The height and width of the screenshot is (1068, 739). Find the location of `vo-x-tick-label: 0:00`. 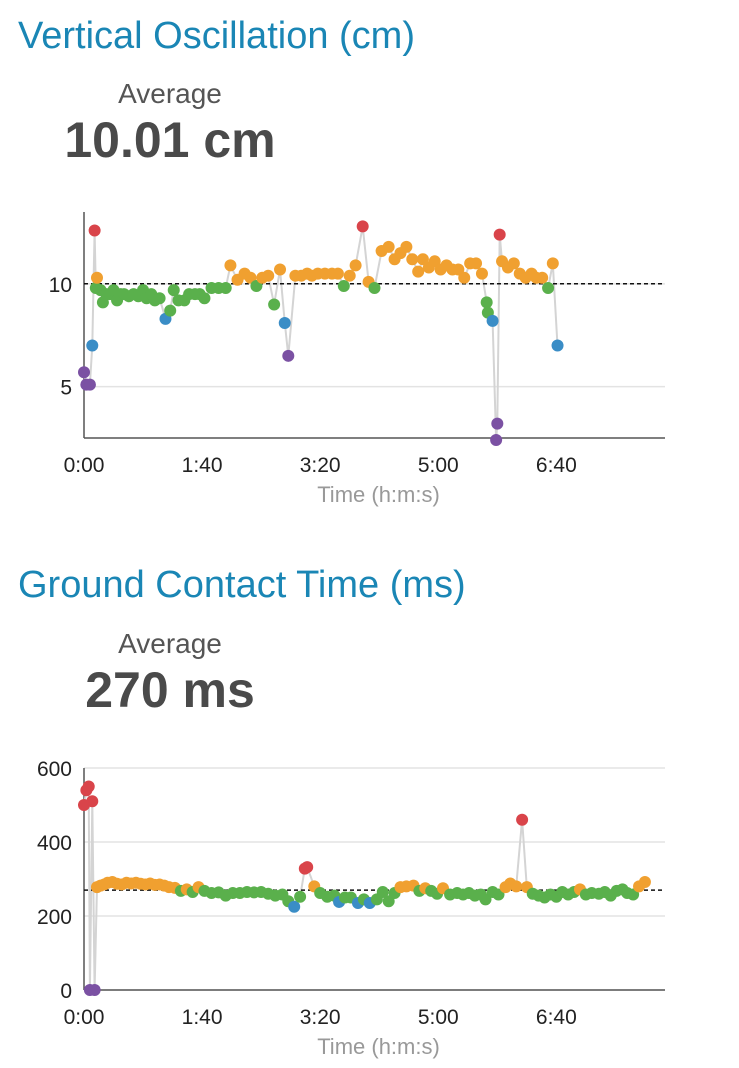

vo-x-tick-label: 0:00 is located at coordinates (84, 465).